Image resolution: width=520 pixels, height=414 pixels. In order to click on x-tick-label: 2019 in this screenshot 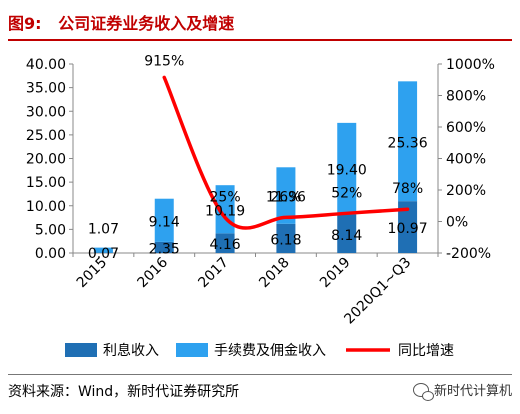, I will do `click(335, 273)`.